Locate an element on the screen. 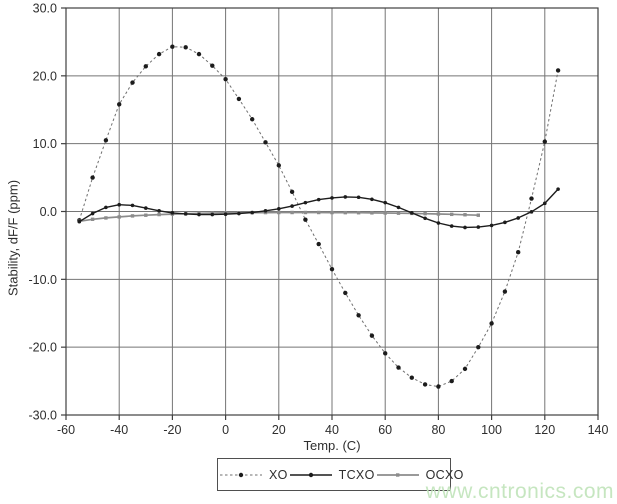 The image size is (617, 504). legend: XO TCXO OCXO is located at coordinates (340, 474).